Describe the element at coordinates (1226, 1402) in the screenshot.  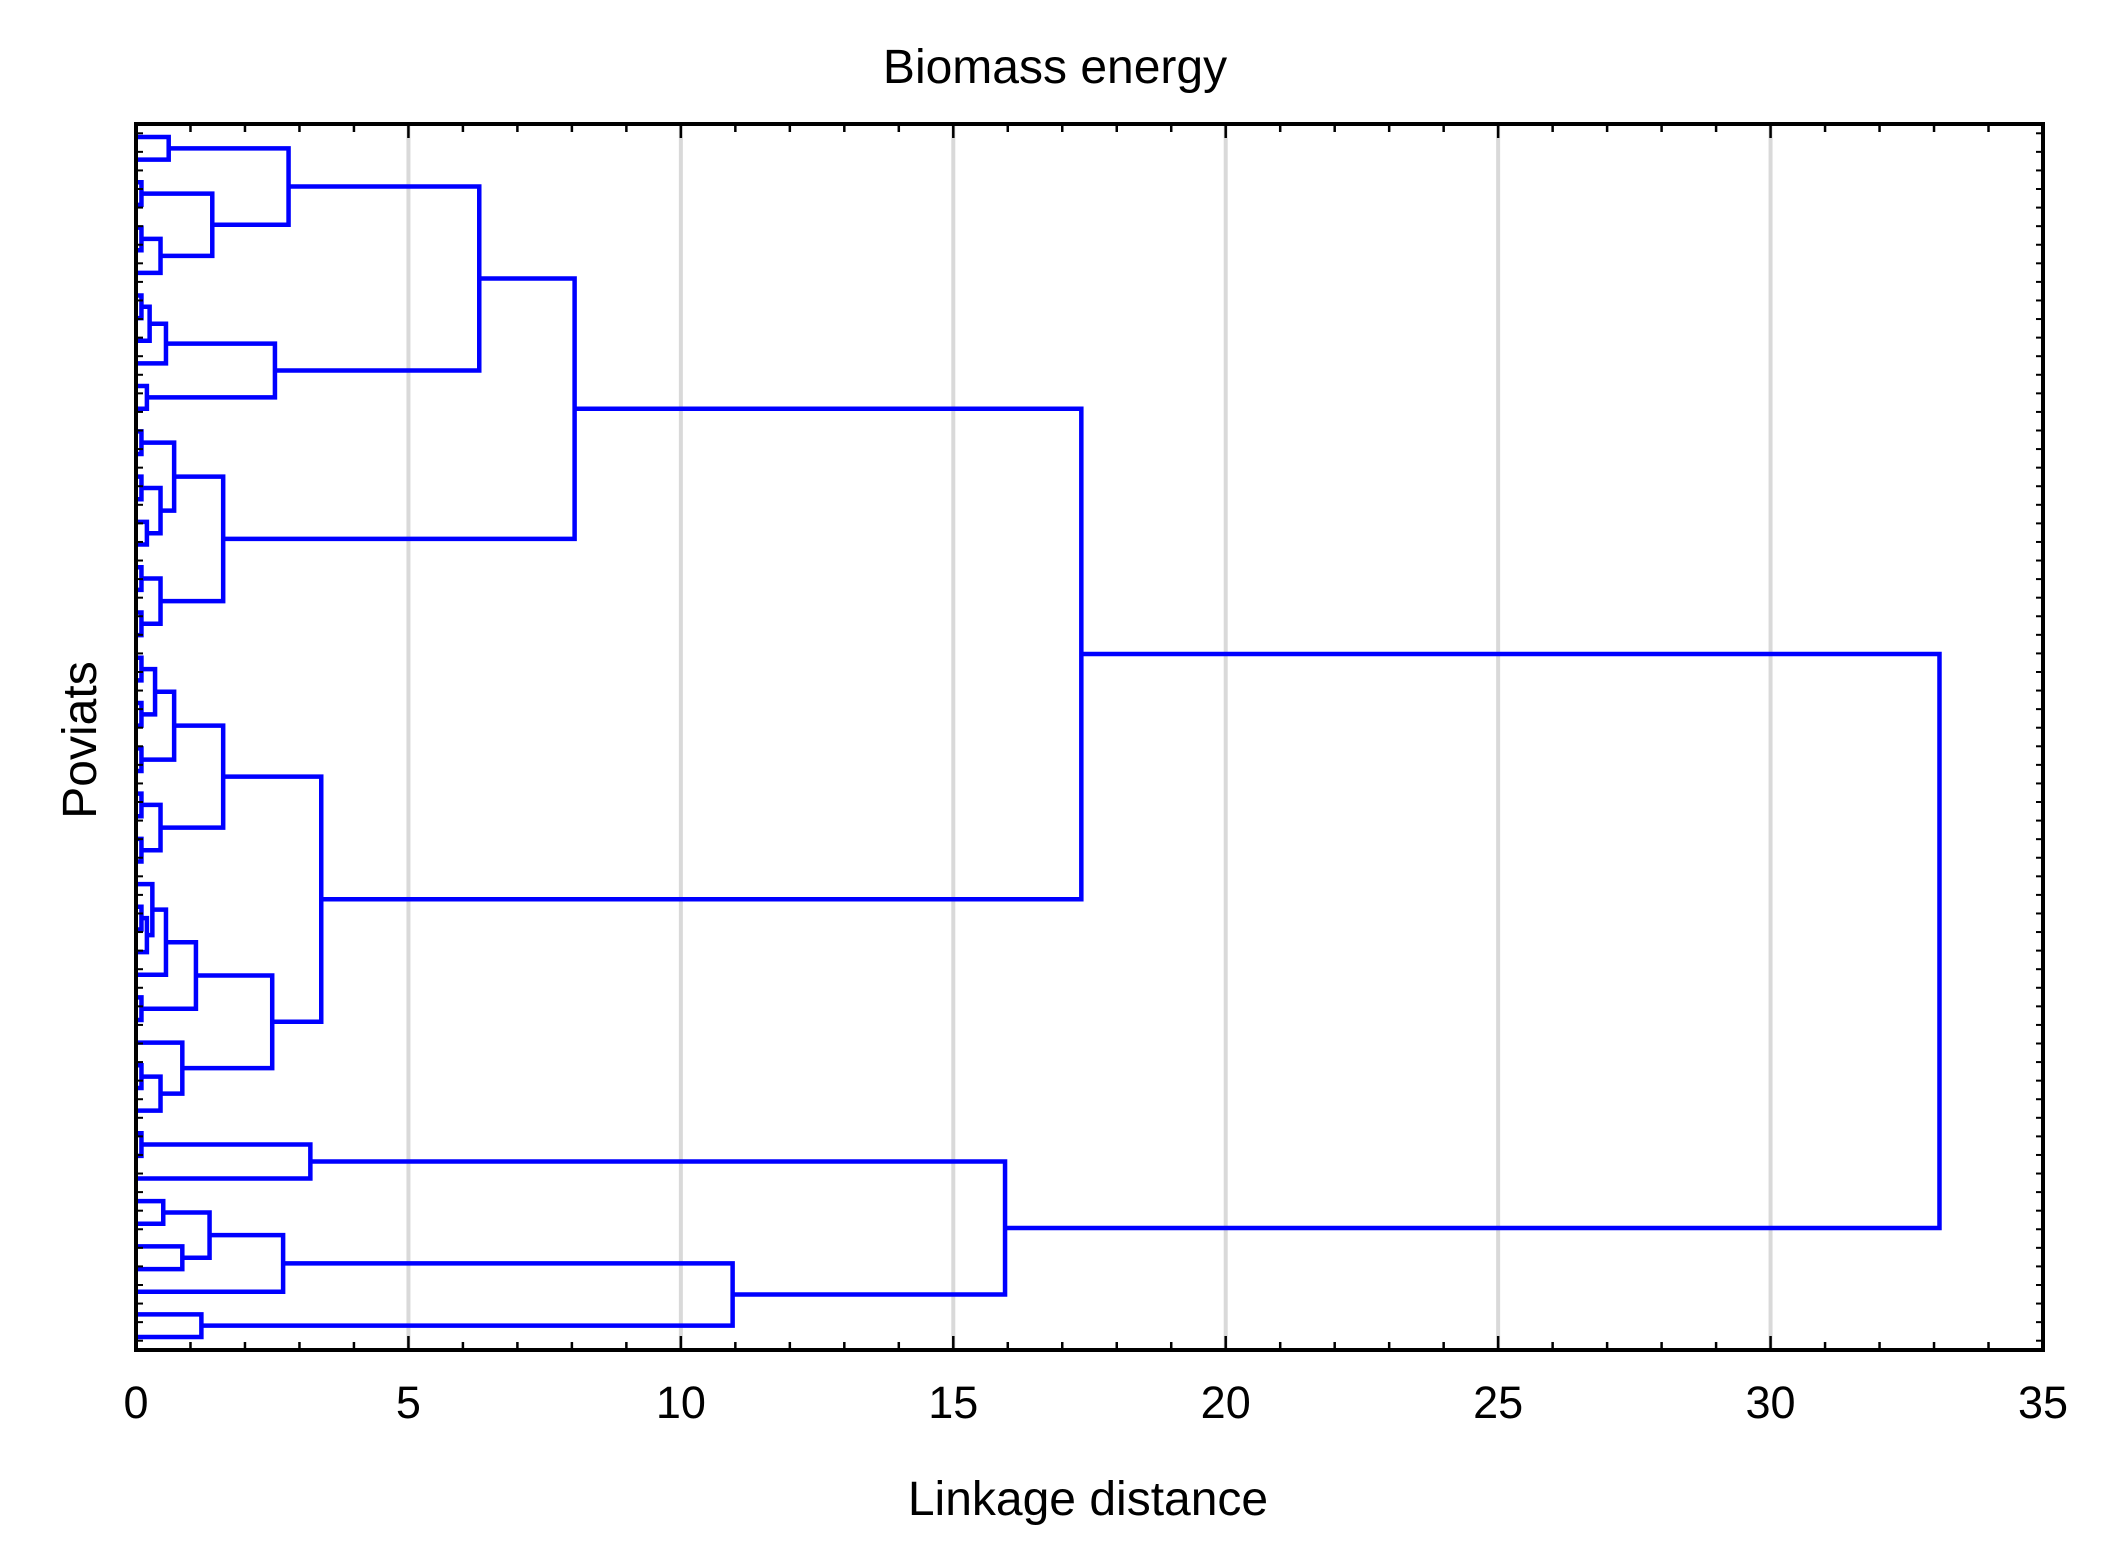
I see `x-tick-label: 20` at that location.